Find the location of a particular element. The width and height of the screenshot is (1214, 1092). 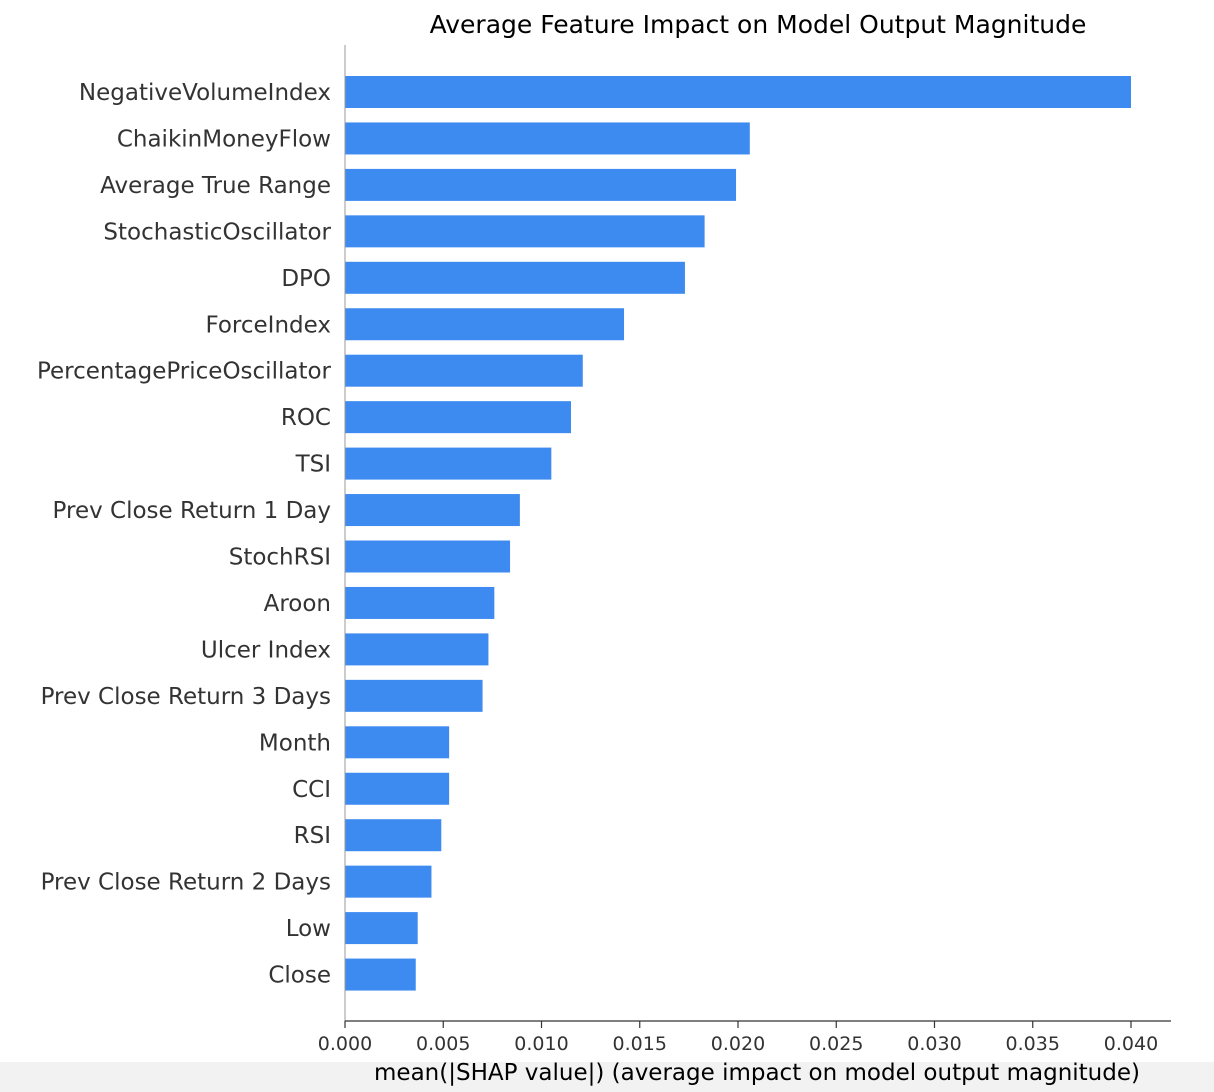

y-tick-label: Month is located at coordinates (295, 743).